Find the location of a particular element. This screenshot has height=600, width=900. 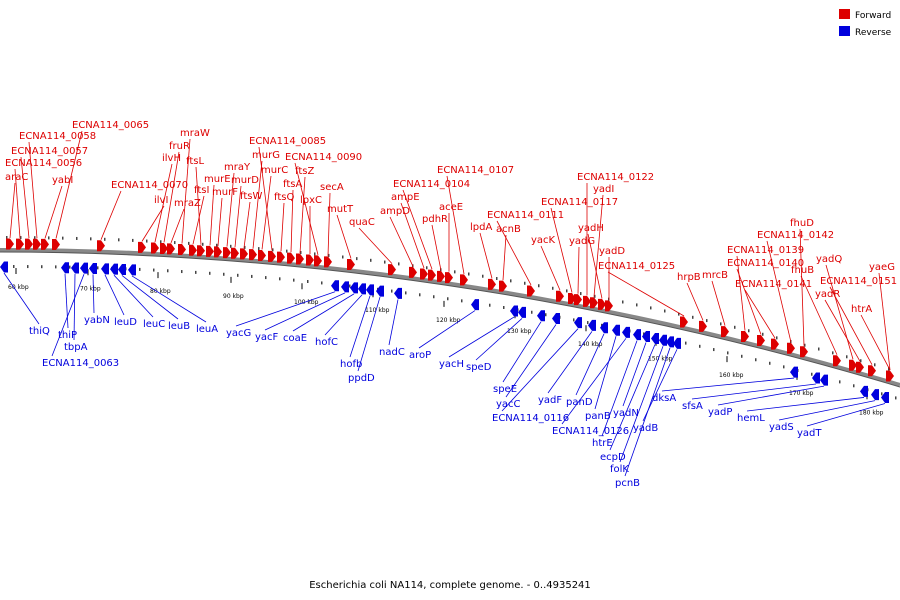

gene-label-acee: aceE is located at coordinates (451, 207).